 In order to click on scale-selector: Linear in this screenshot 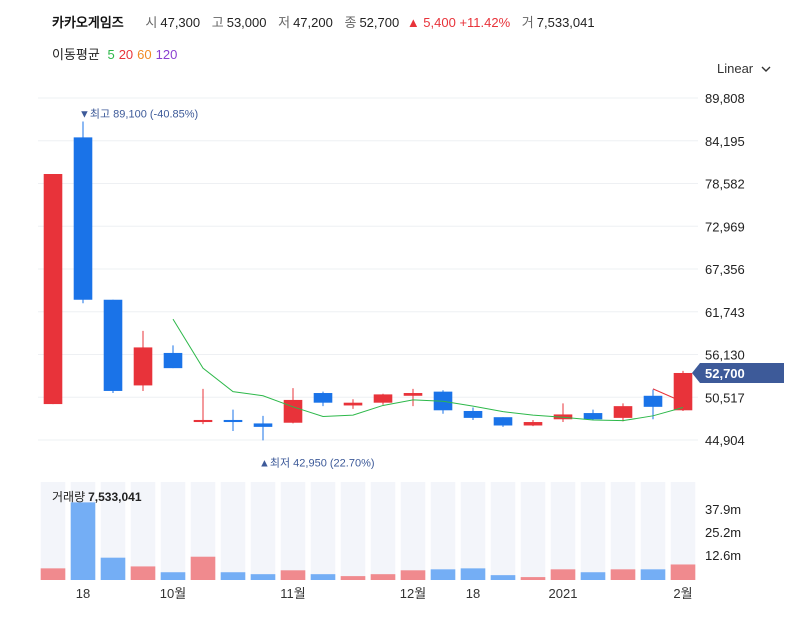, I will do `click(744, 68)`.